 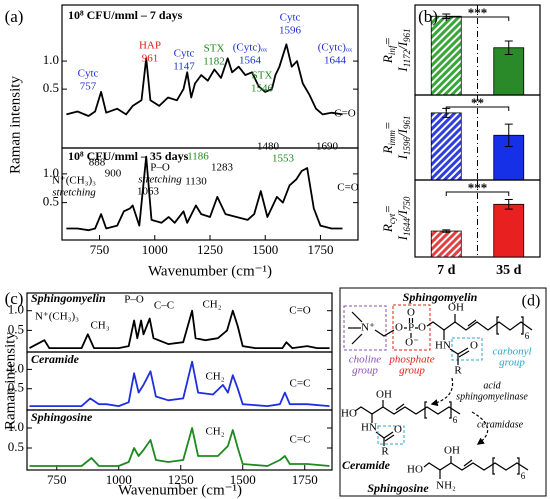 I want to click on annotation: HAP, so click(x=150, y=46).